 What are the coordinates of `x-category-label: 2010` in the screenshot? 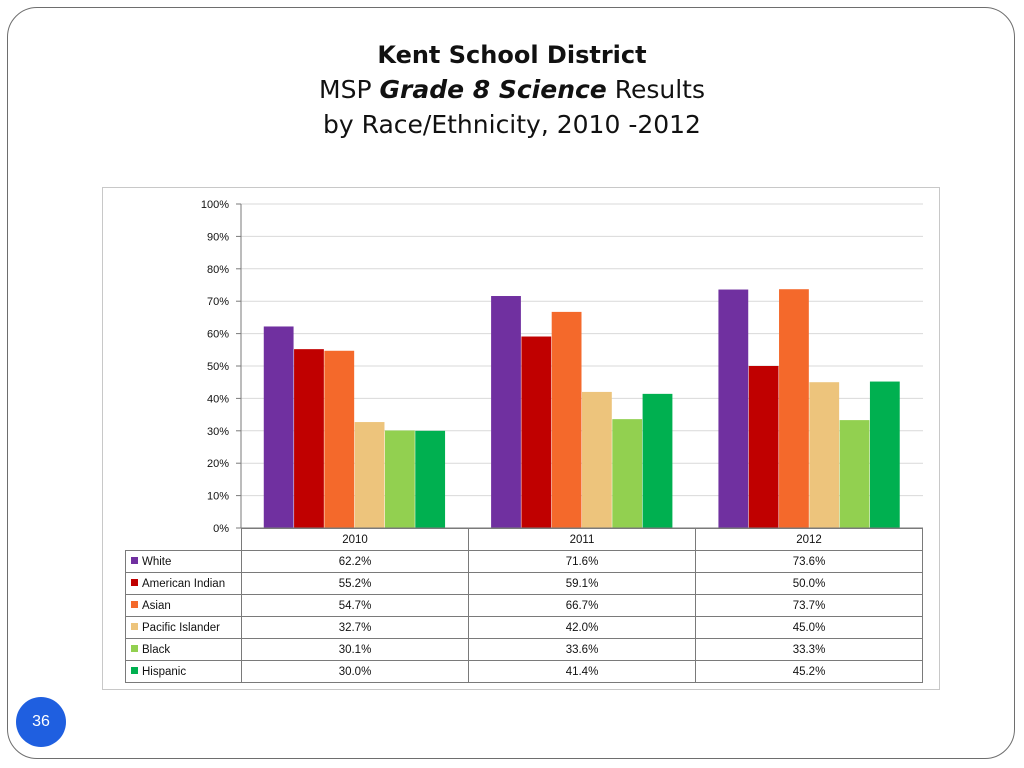 It's located at (355, 539).